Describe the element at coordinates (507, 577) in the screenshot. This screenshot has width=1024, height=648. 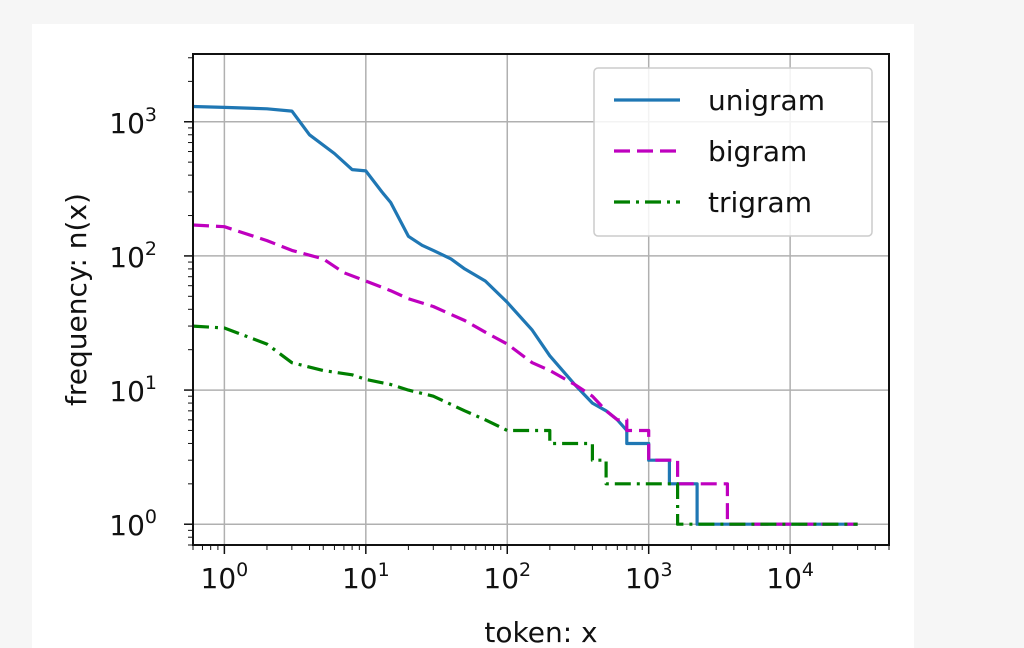
I see `x-tick-label: 102` at that location.